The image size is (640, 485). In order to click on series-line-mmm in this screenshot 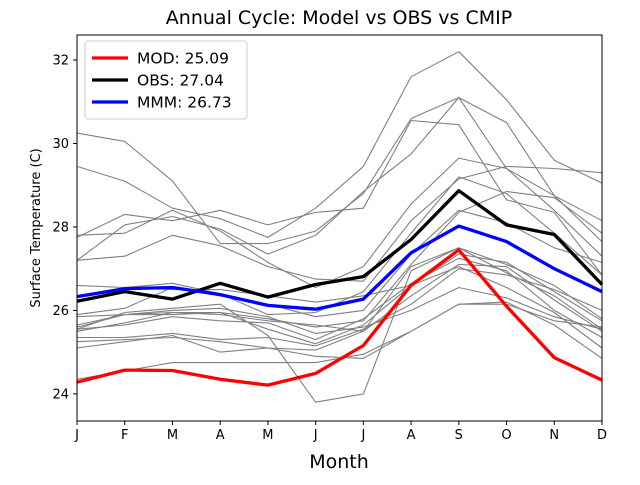, I will do `click(339, 267)`.